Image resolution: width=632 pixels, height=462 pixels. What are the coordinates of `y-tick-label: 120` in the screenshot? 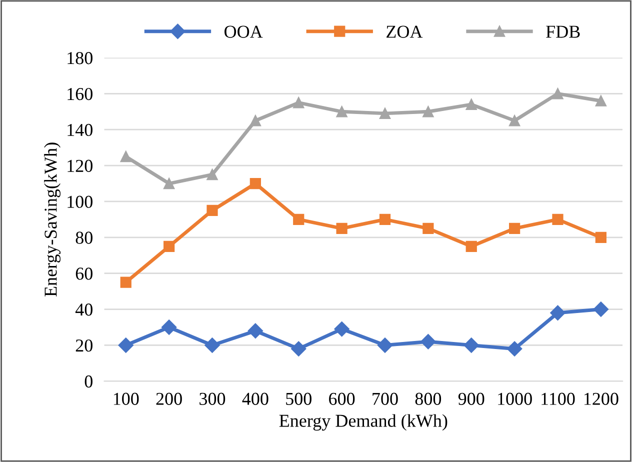 It's located at (80, 166).